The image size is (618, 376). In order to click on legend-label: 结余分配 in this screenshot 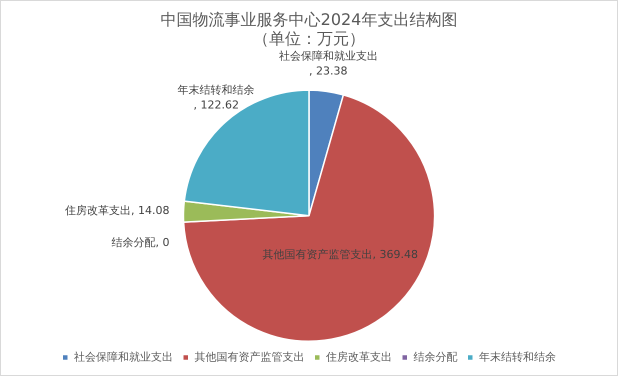, I will do `click(435, 357)`.